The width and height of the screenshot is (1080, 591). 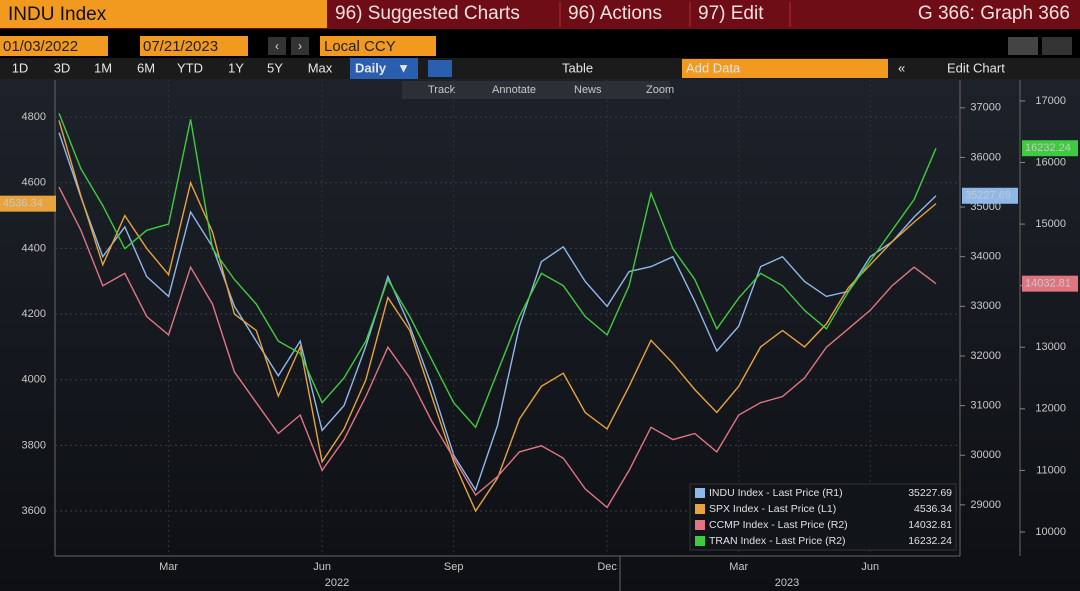 I want to click on period-button: YTD, so click(x=190, y=67).